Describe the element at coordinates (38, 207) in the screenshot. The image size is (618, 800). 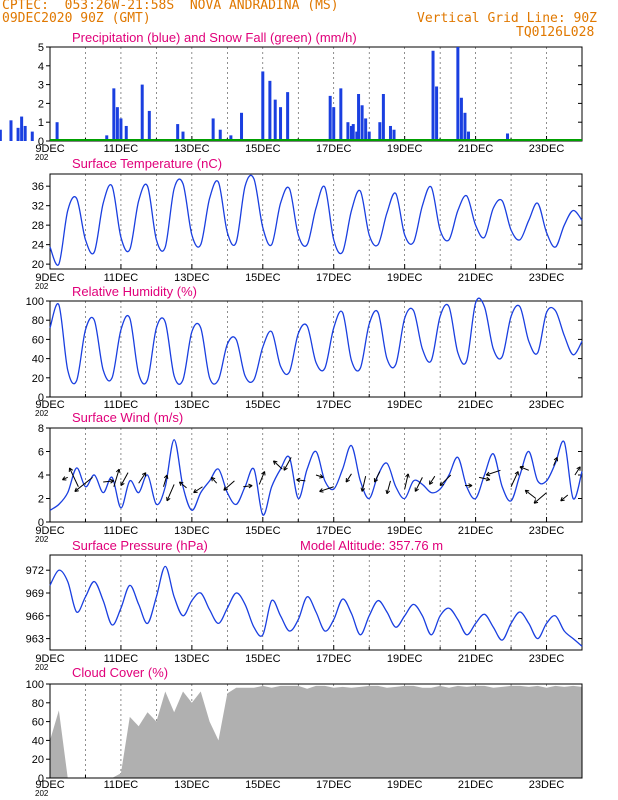
I see `y-tick-label: 32` at that location.